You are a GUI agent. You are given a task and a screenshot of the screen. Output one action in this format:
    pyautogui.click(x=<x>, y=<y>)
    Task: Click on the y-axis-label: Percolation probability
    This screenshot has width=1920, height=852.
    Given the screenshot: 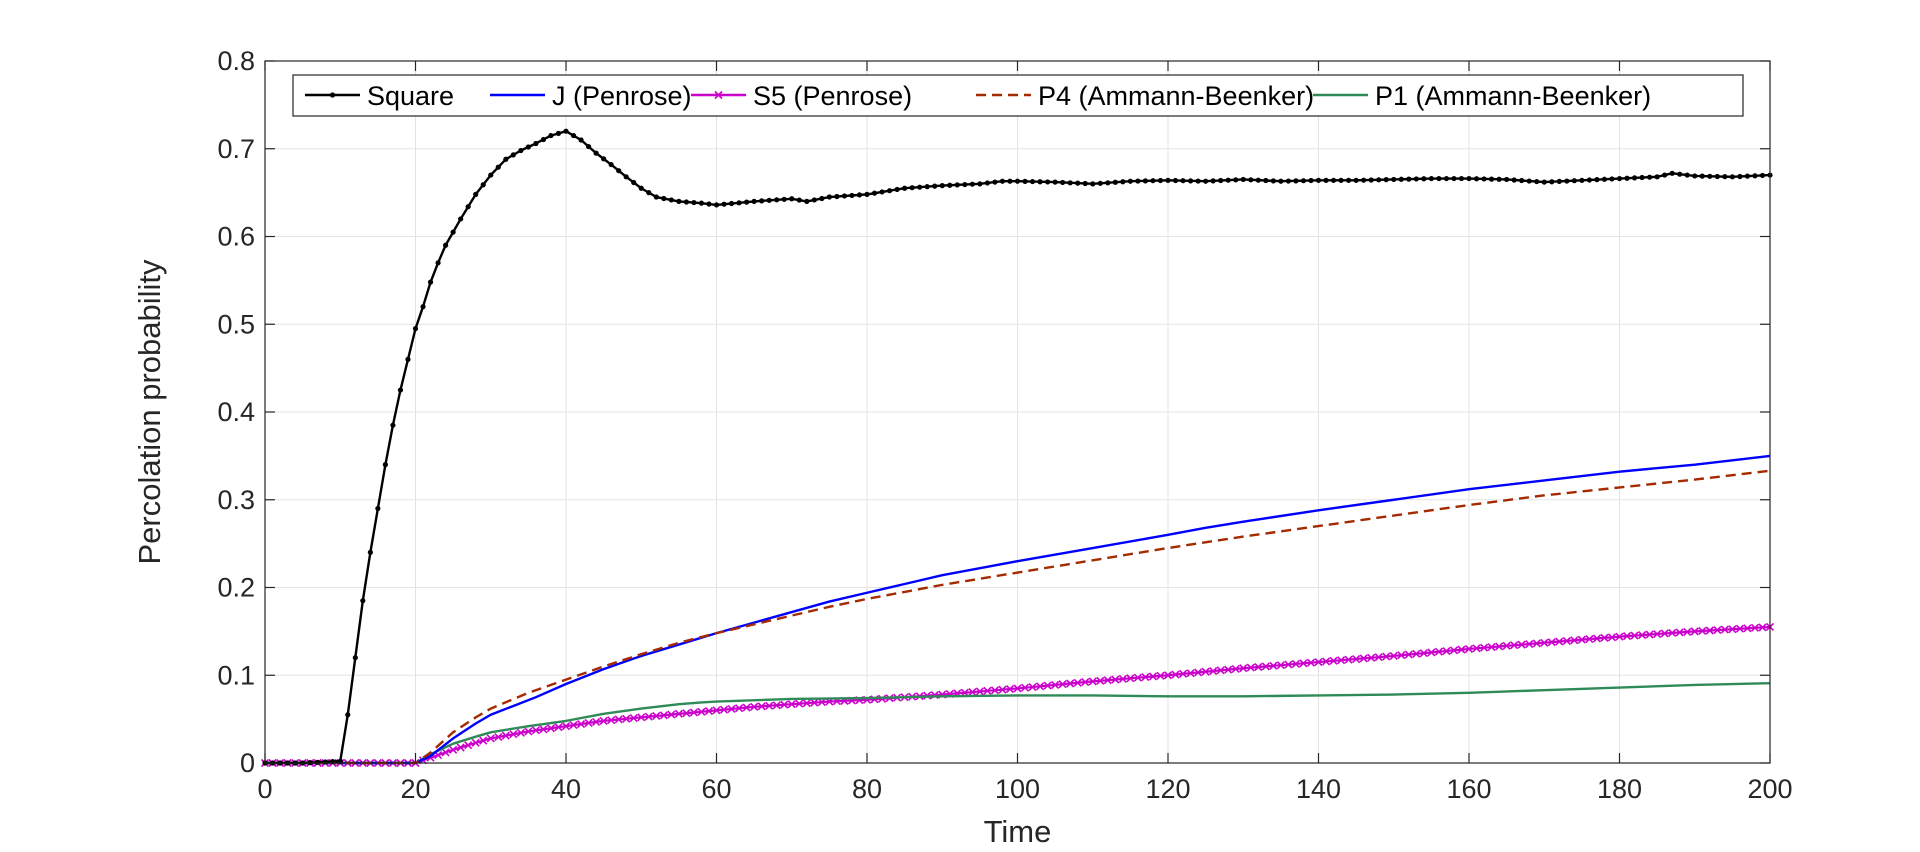 What is the action you would take?
    pyautogui.click(x=149, y=412)
    